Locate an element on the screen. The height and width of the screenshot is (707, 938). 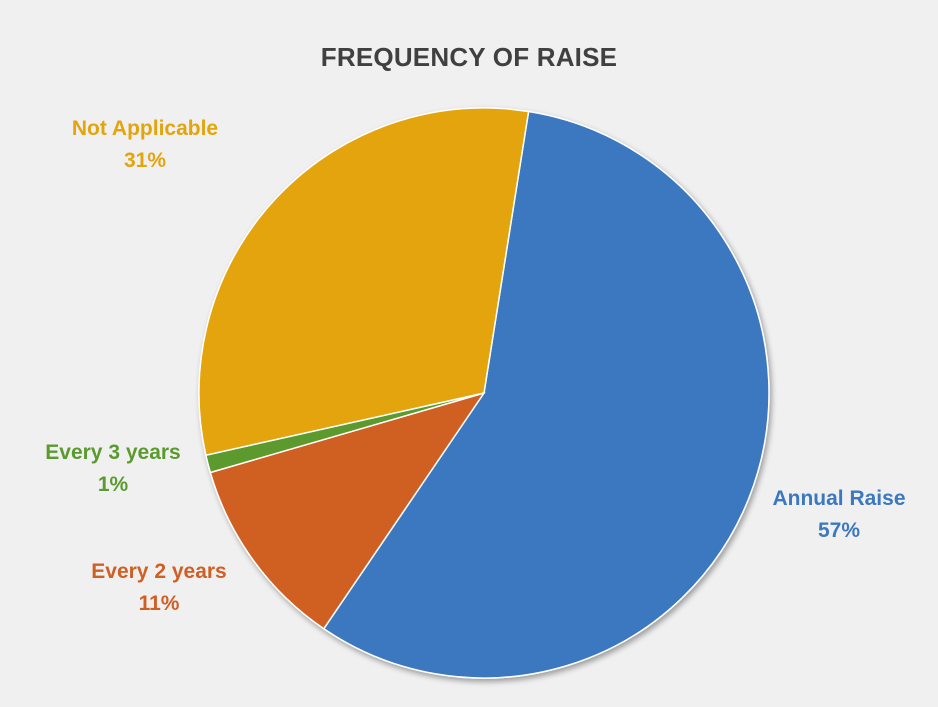
slice-label-name: Every 2 years is located at coordinates (159, 571).